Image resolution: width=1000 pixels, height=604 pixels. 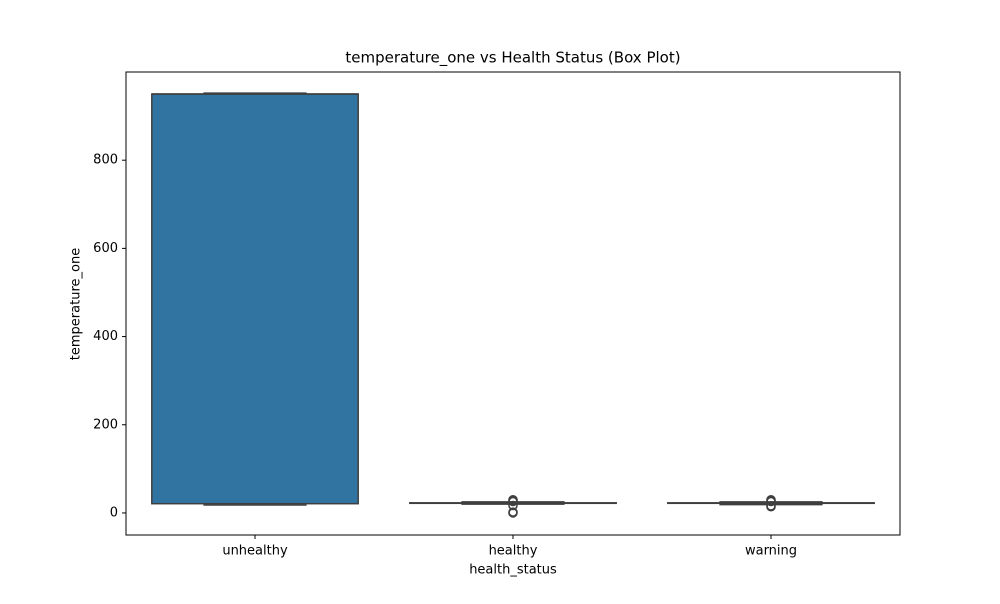 I want to click on x-tick-label: warning, so click(x=771, y=551).